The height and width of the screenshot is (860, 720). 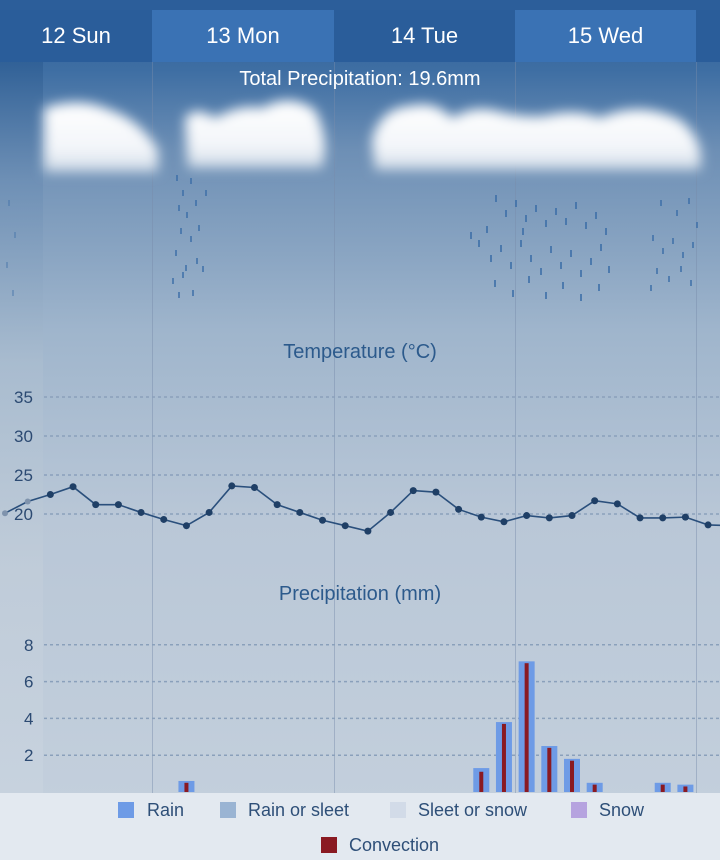 What do you see at coordinates (622, 810) in the screenshot?
I see `legend-snow: Snow` at bounding box center [622, 810].